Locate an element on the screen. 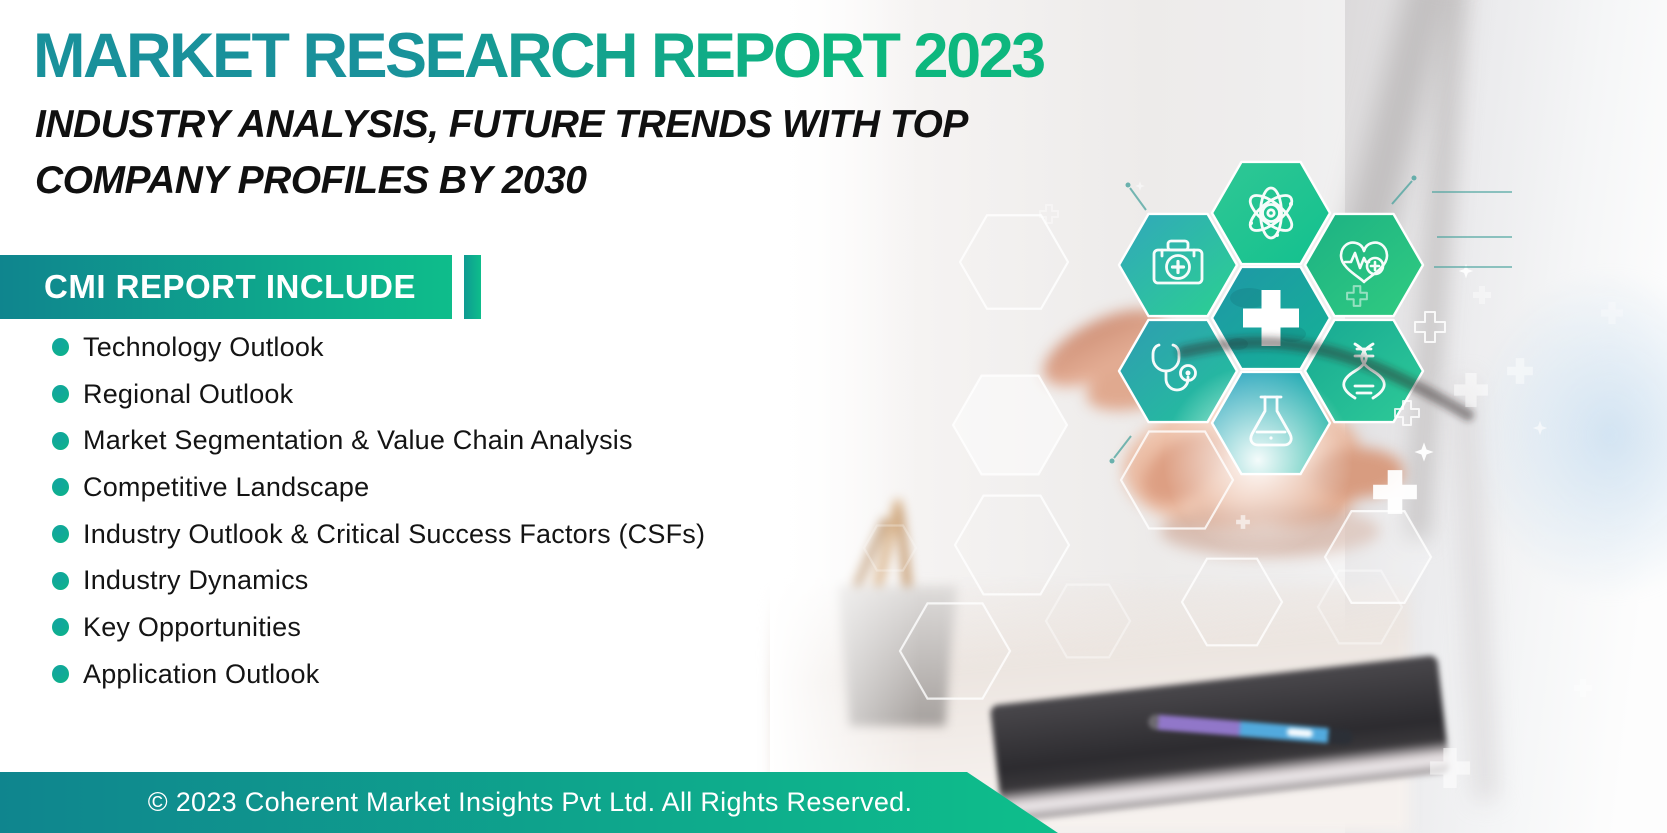  connector-lines is located at coordinates (1310, 319).